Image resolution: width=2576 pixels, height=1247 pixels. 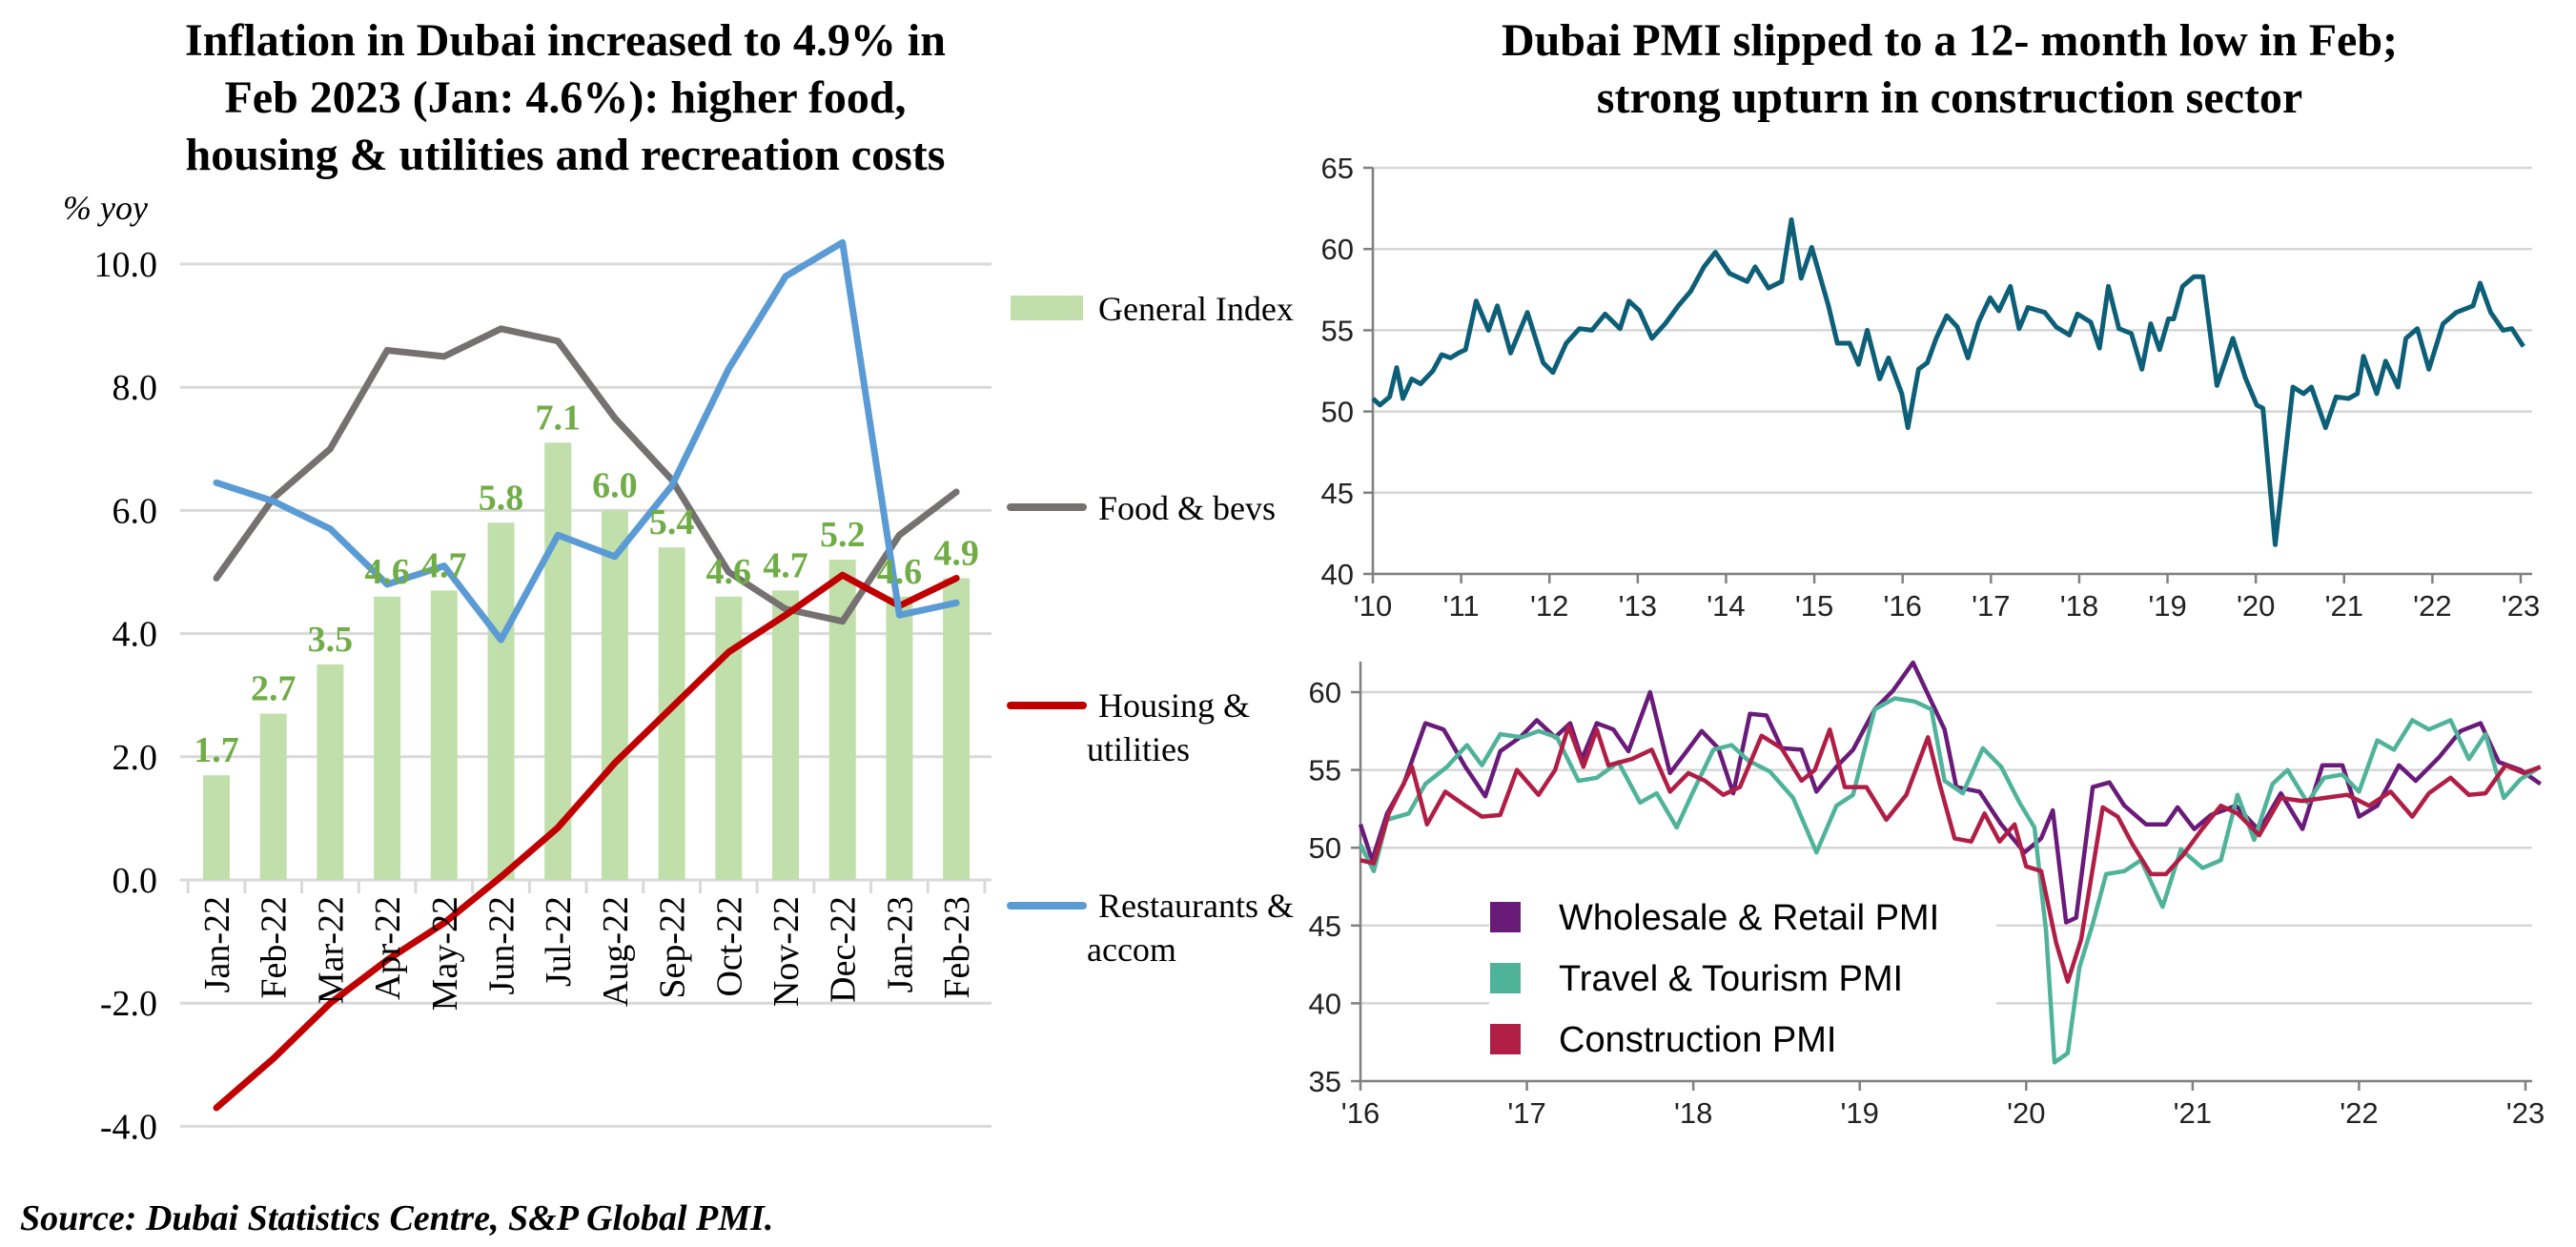 What do you see at coordinates (559, 941) in the screenshot?
I see `x-tick-label: Jul-22` at bounding box center [559, 941].